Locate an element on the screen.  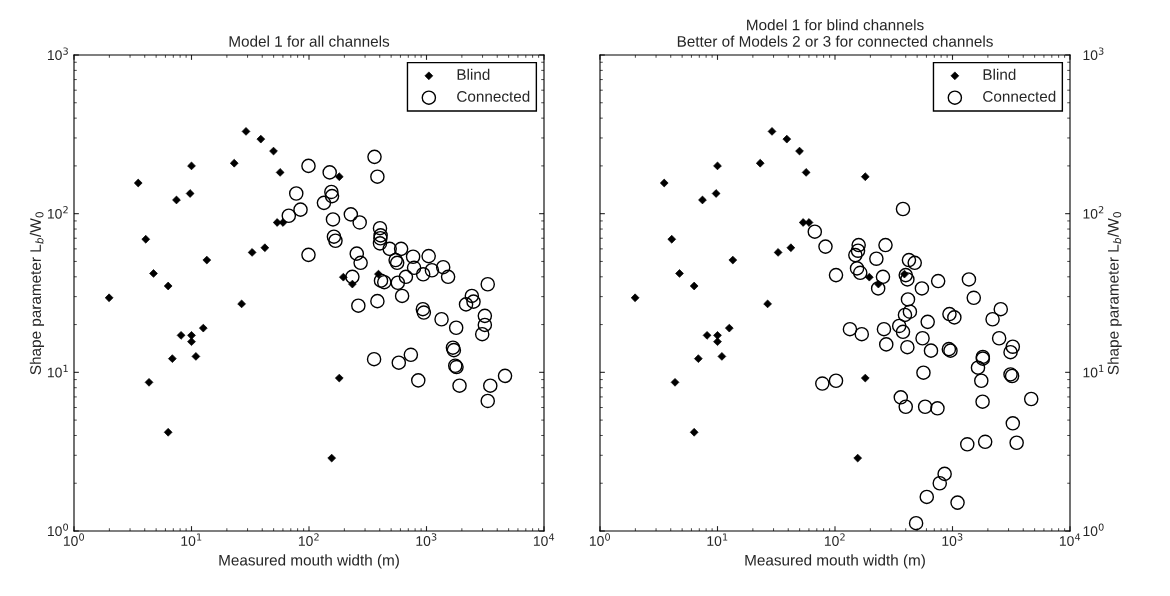
x-tick-label: 10$^{0}$ is located at coordinates (600, 539).